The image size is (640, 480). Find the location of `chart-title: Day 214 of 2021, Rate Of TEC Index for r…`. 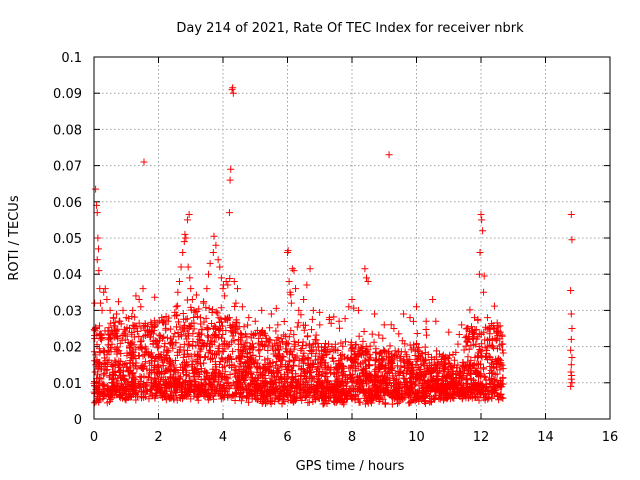

chart-title: Day 214 of 2021, Rate Of TEC Index for r… is located at coordinates (350, 28).